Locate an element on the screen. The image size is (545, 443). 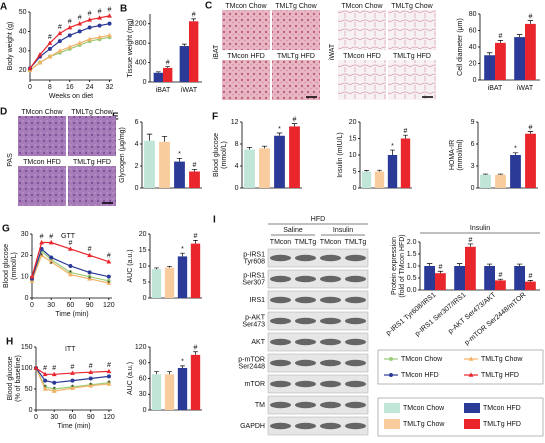
y-tick-label: 60 is located at coordinates (143, 378).